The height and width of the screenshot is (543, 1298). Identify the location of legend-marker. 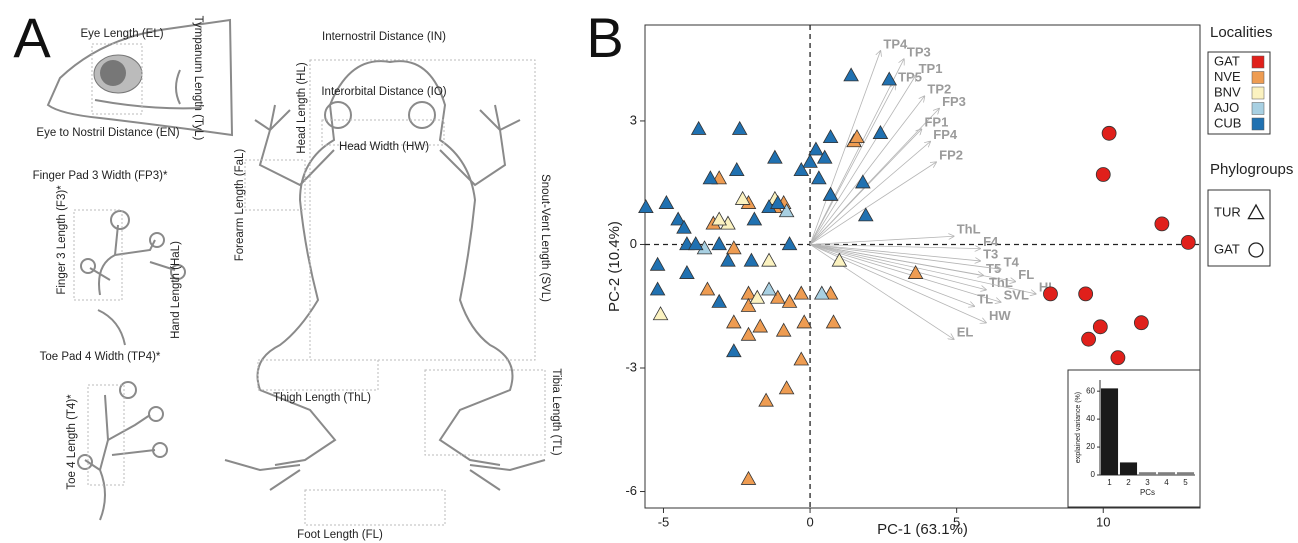
(1256, 250).